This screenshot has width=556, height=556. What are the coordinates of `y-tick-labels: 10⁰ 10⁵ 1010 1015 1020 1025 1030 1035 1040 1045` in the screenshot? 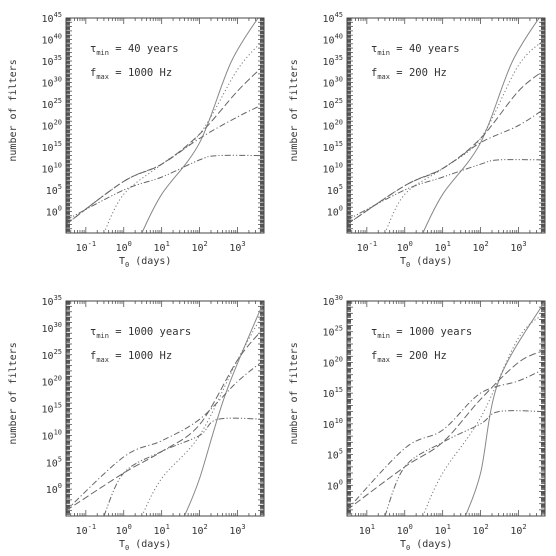 It's located at (333, 115).